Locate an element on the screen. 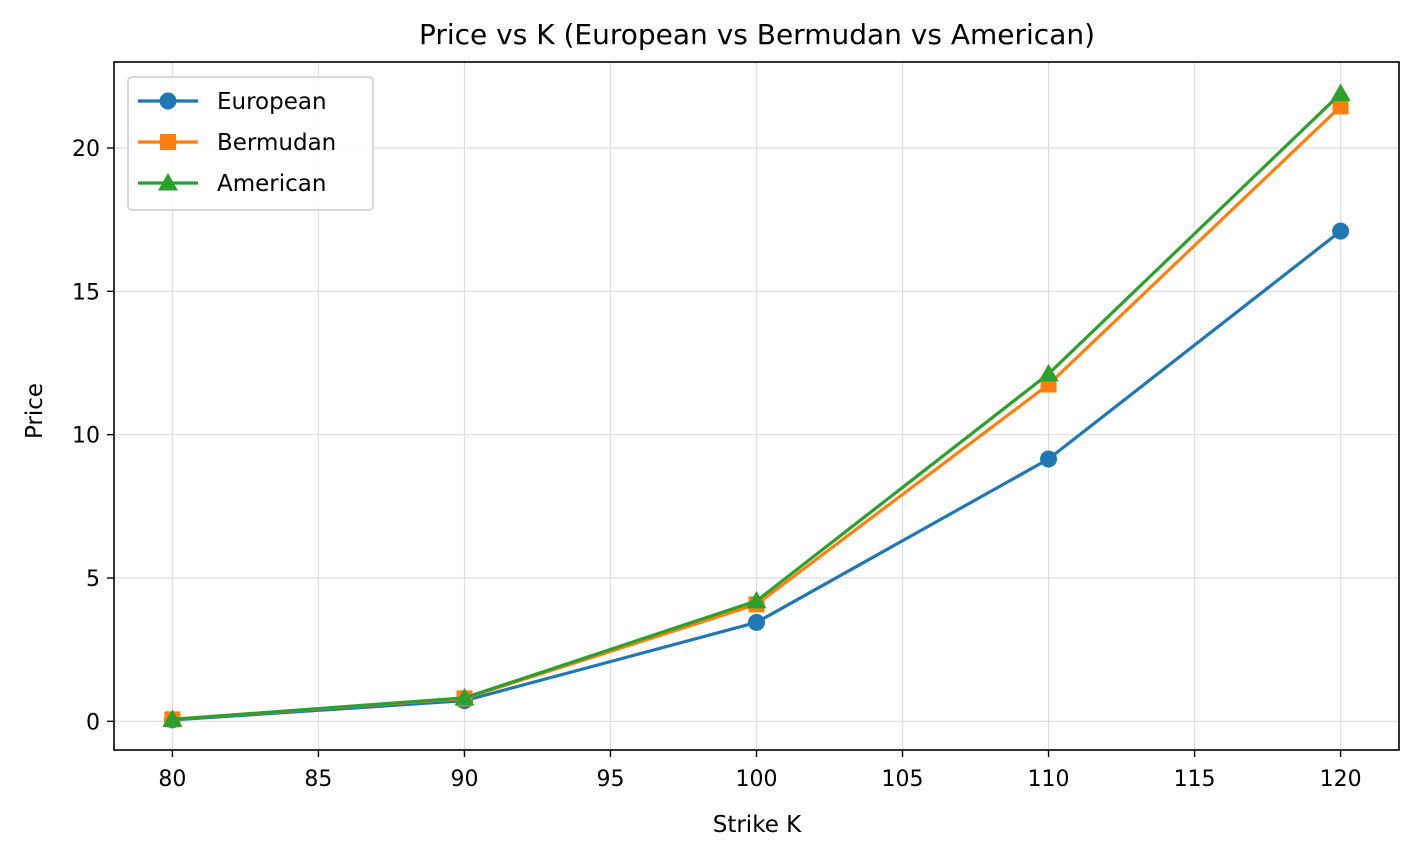 This screenshot has height=858, width=1420. legend-label-bermudan: Bermudan is located at coordinates (276, 143).